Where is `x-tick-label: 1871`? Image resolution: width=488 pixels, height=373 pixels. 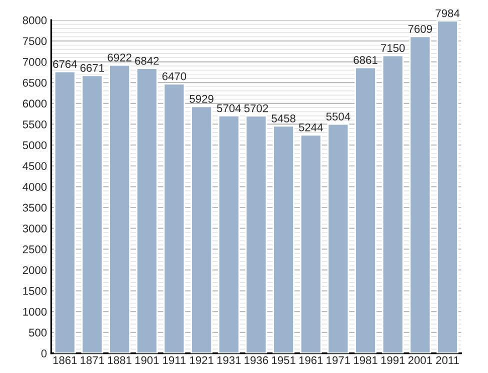
x-tick-label: 1871 is located at coordinates (92, 360).